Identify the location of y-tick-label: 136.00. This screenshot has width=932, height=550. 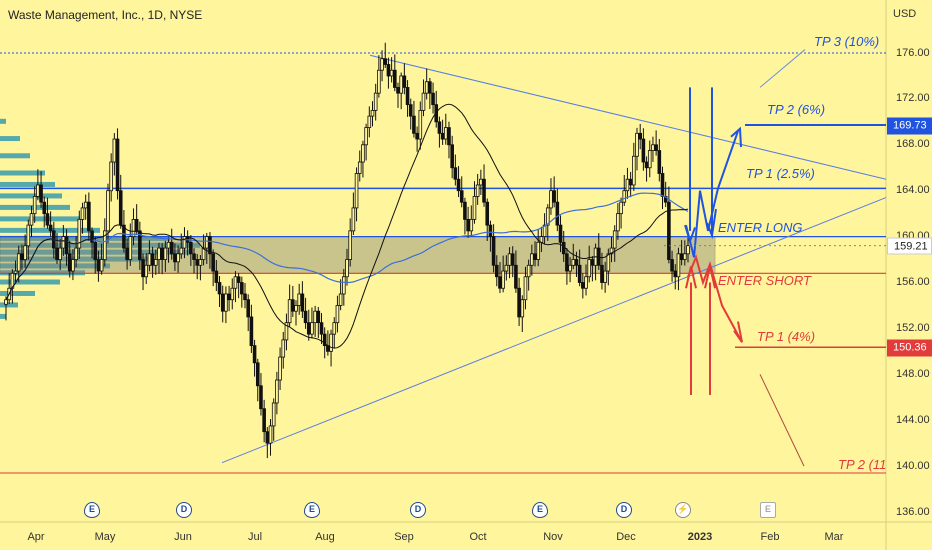
(913, 512).